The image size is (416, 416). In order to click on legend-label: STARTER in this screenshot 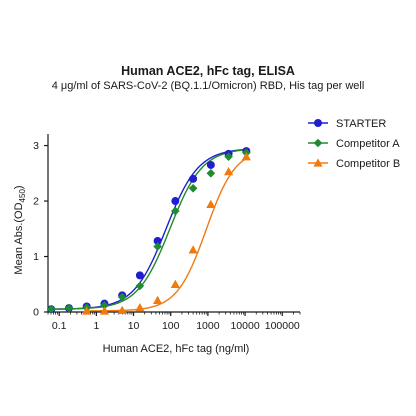, I will do `click(361, 124)`.